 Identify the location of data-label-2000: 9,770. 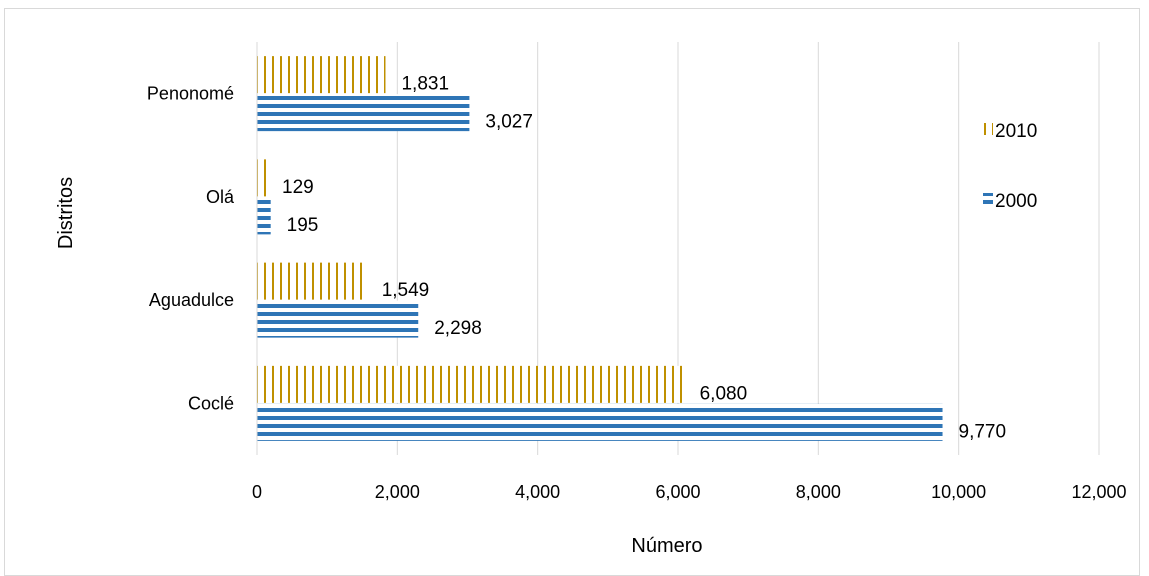
(983, 431).